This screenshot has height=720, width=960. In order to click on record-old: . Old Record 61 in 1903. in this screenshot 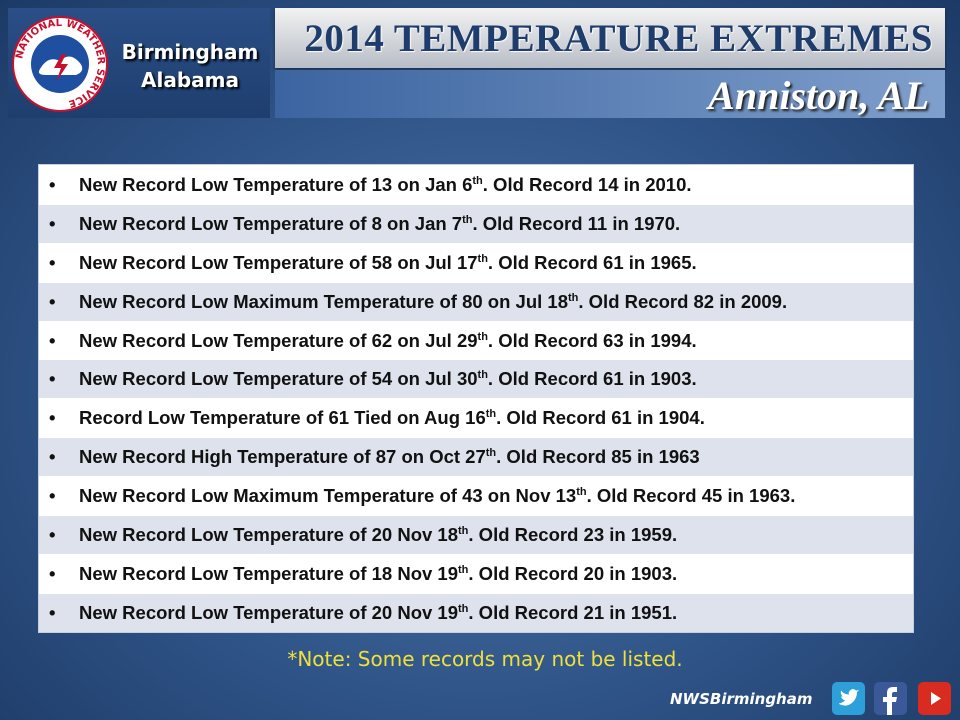, I will do `click(592, 379)`.